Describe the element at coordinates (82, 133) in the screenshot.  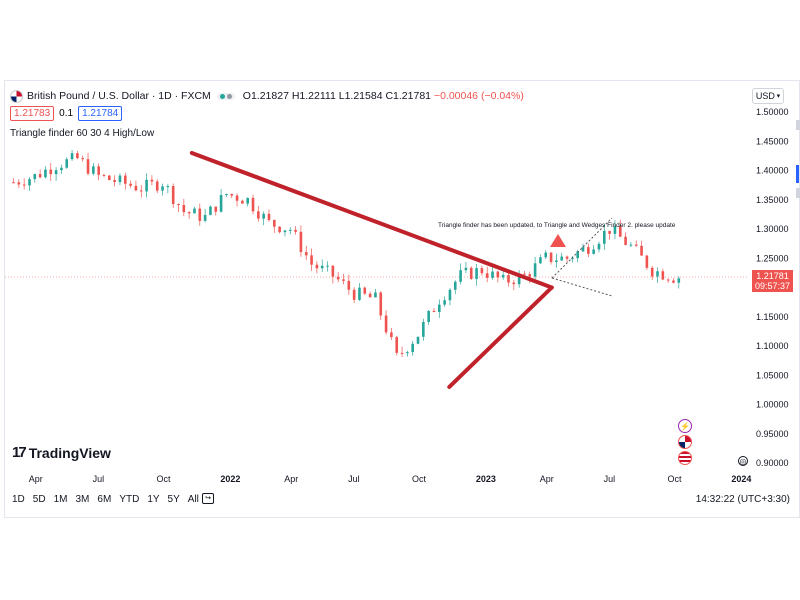
I see `indicator-legend: Triangle finder 60 30 4 High/Low` at that location.